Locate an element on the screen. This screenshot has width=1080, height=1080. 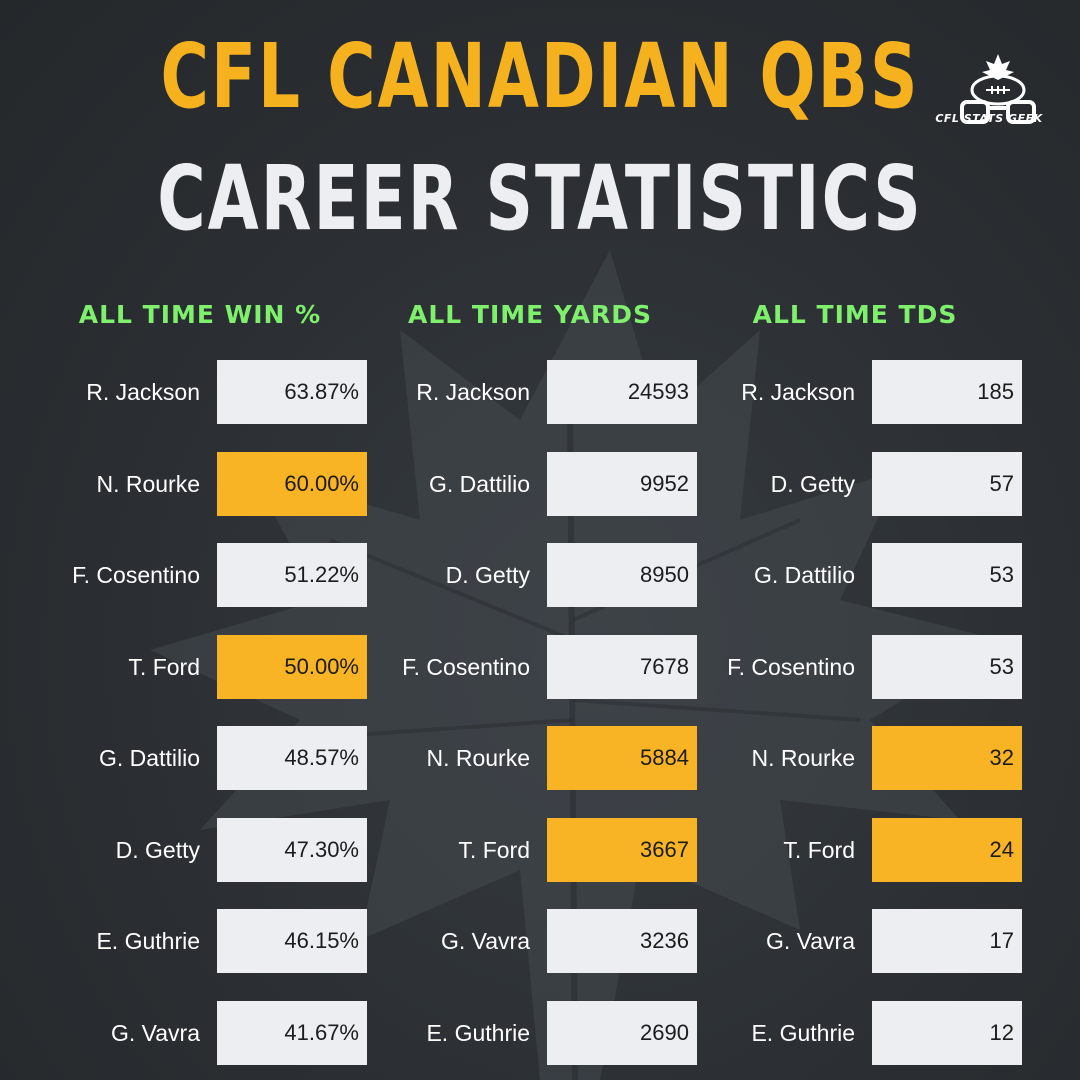
stat-value: 60.00% is located at coordinates (292, 484).